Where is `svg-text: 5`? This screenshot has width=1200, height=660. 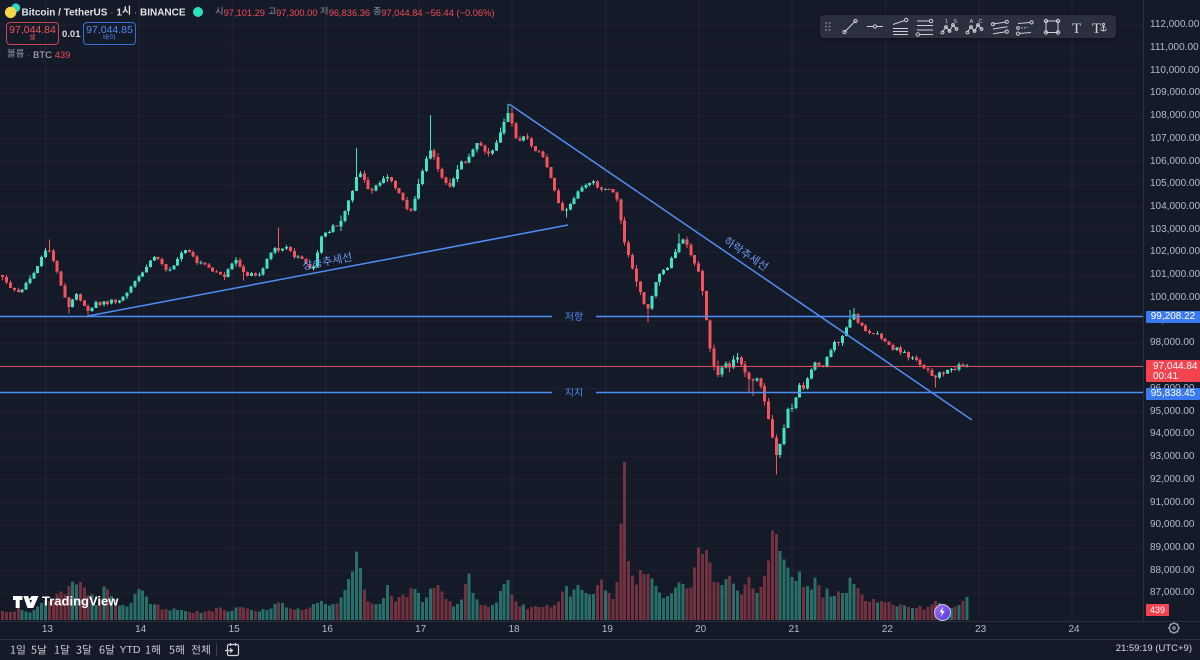 svg-text: 5 is located at coordinates (955, 22).